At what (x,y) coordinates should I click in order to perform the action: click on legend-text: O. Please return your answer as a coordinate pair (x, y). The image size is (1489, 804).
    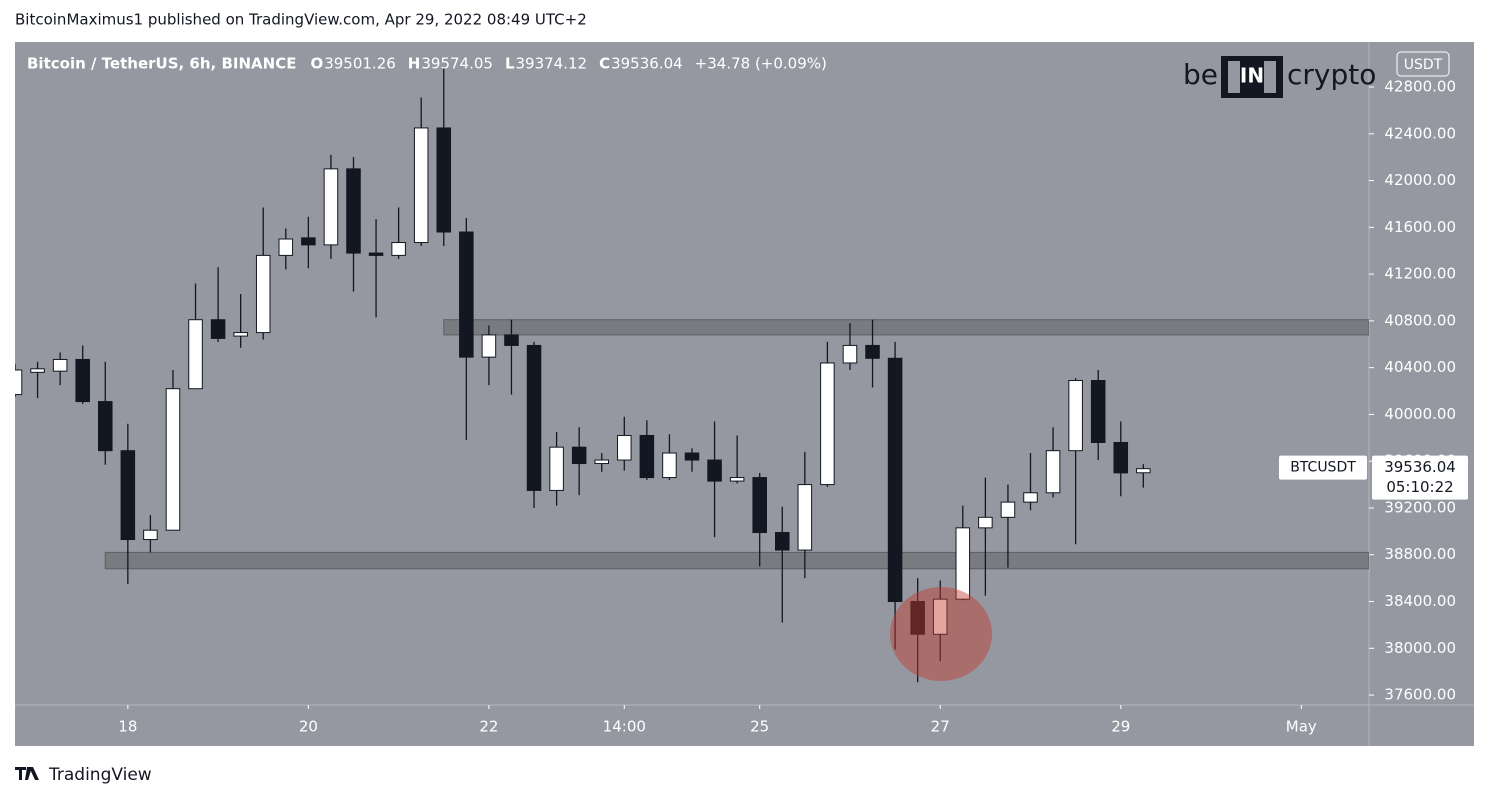
    Looking at the image, I should click on (316, 64).